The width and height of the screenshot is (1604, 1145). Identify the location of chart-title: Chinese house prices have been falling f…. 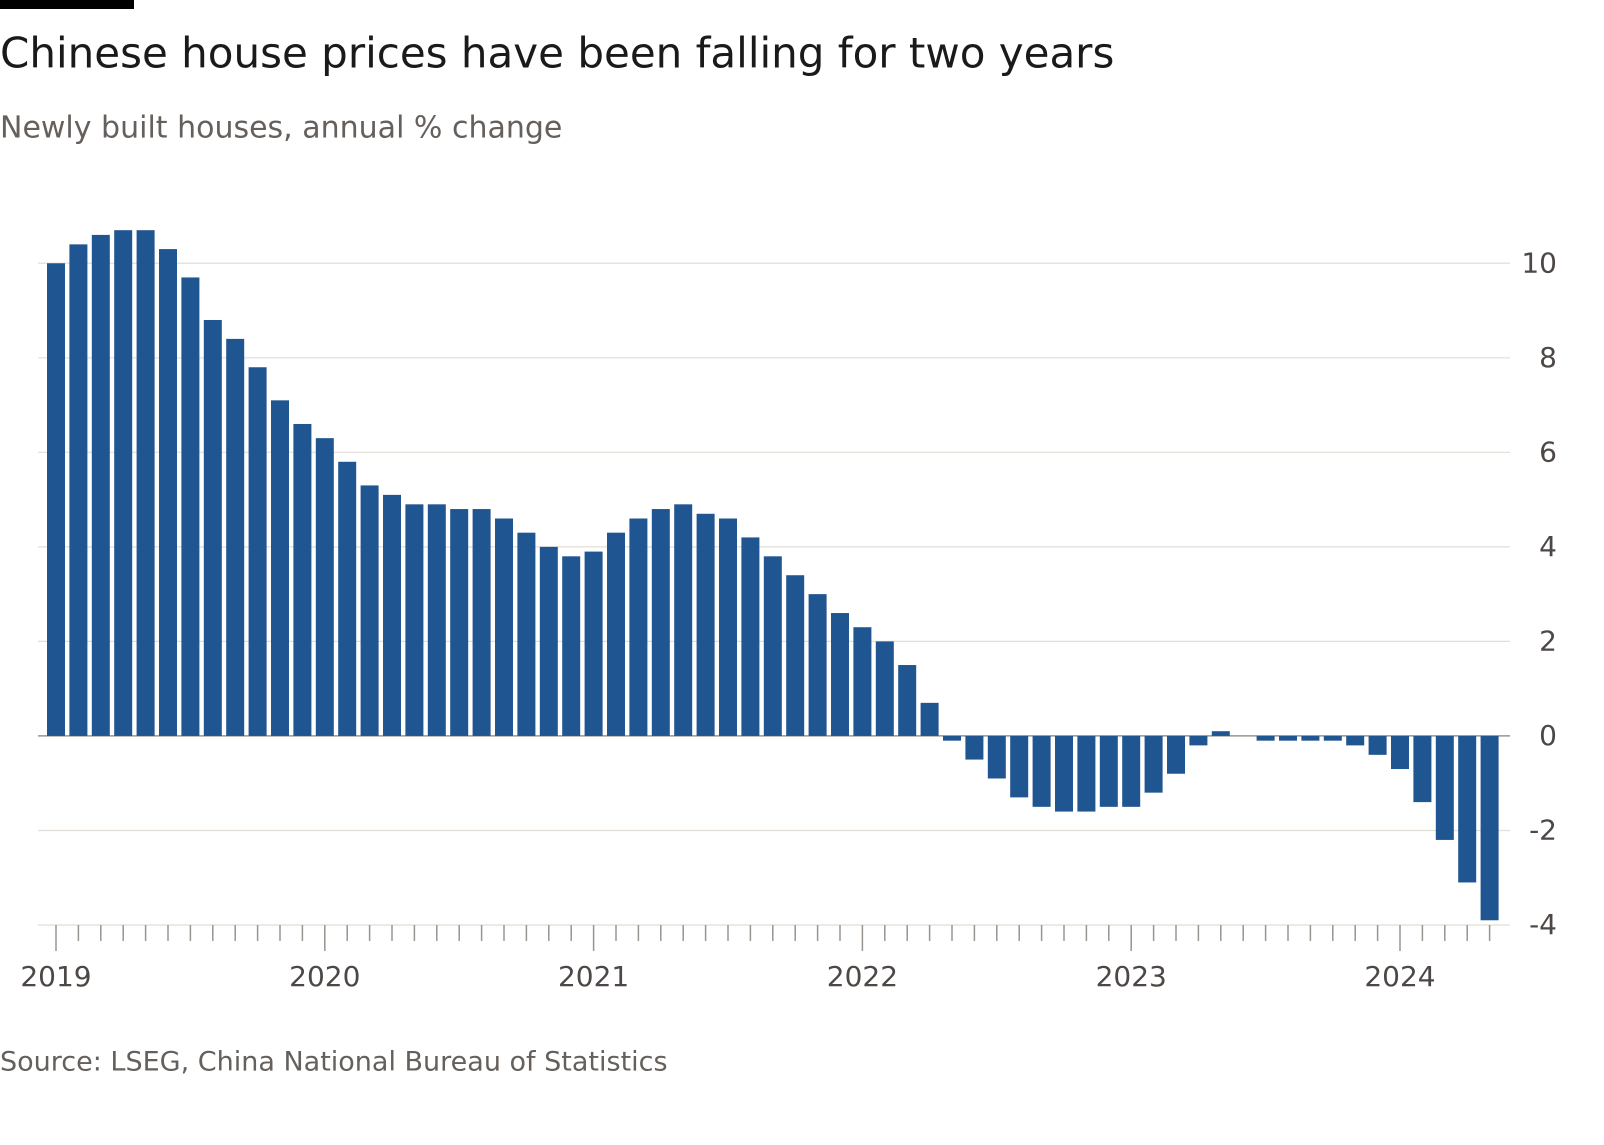
(557, 53).